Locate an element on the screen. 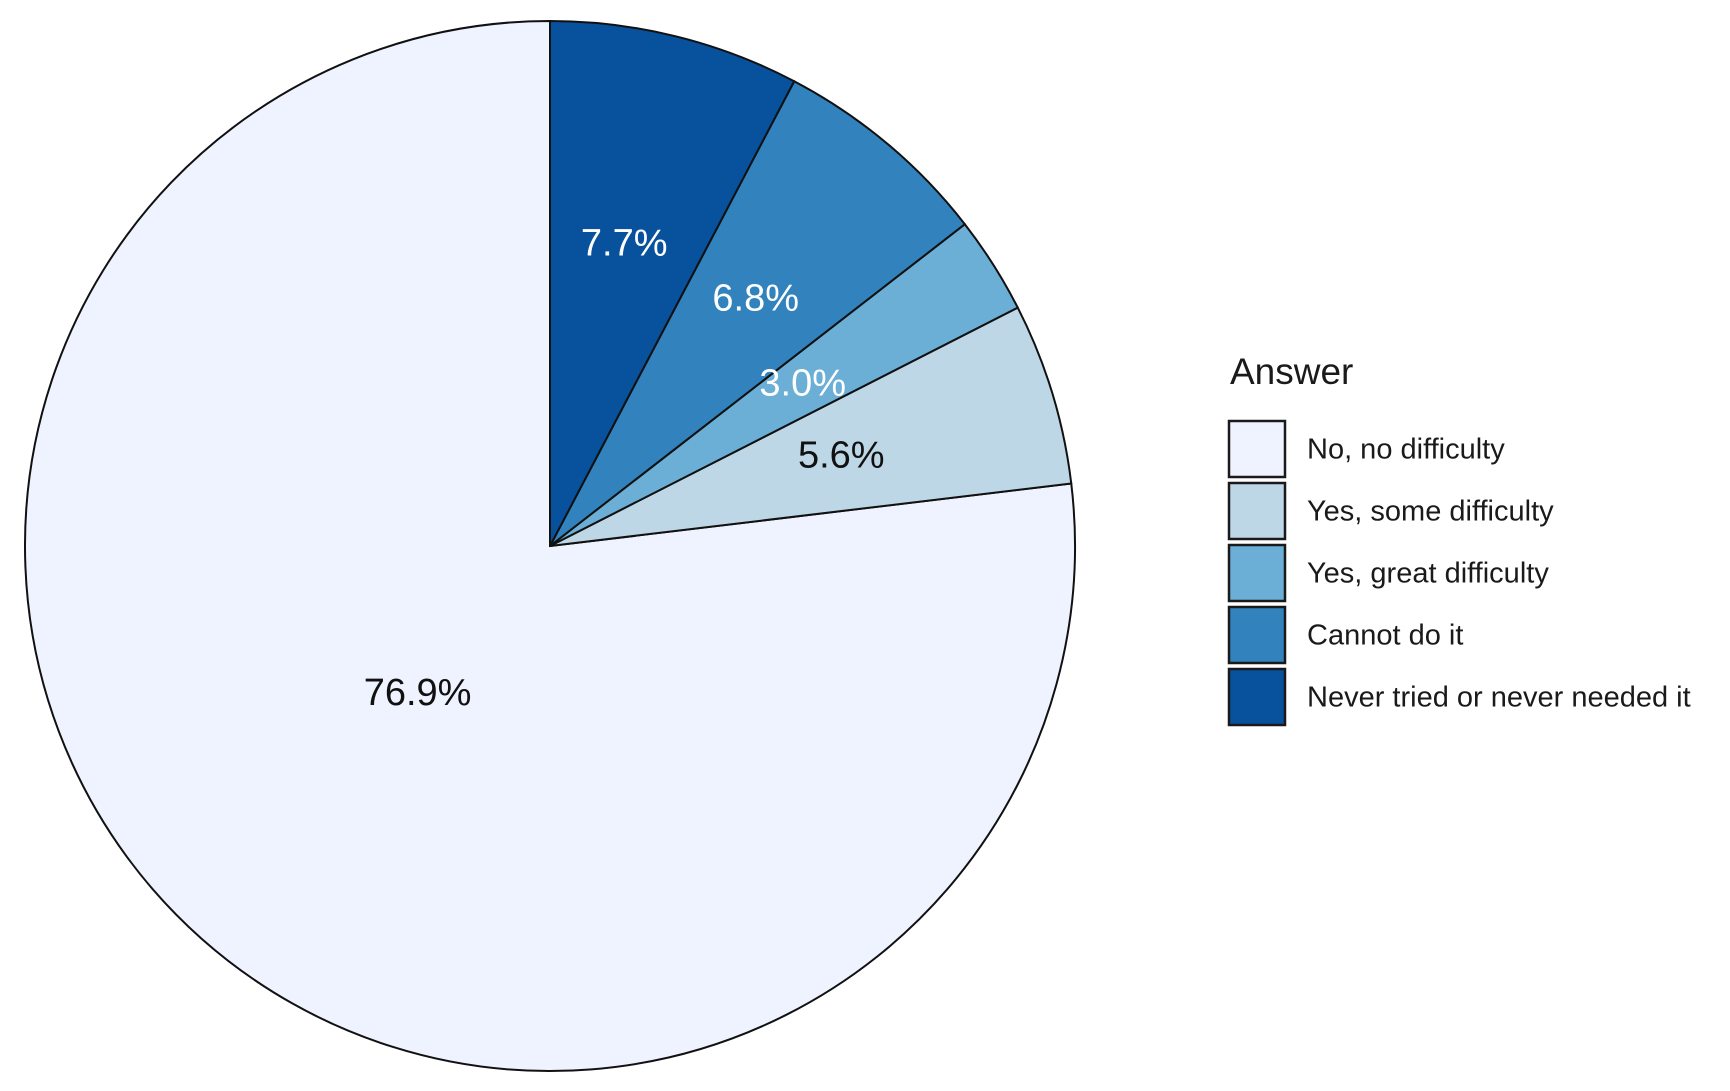 The height and width of the screenshot is (1091, 1730). pie-percentage-labels: 76.9% 5.6% 3.0% 6.8% 7.7% is located at coordinates (624, 468).